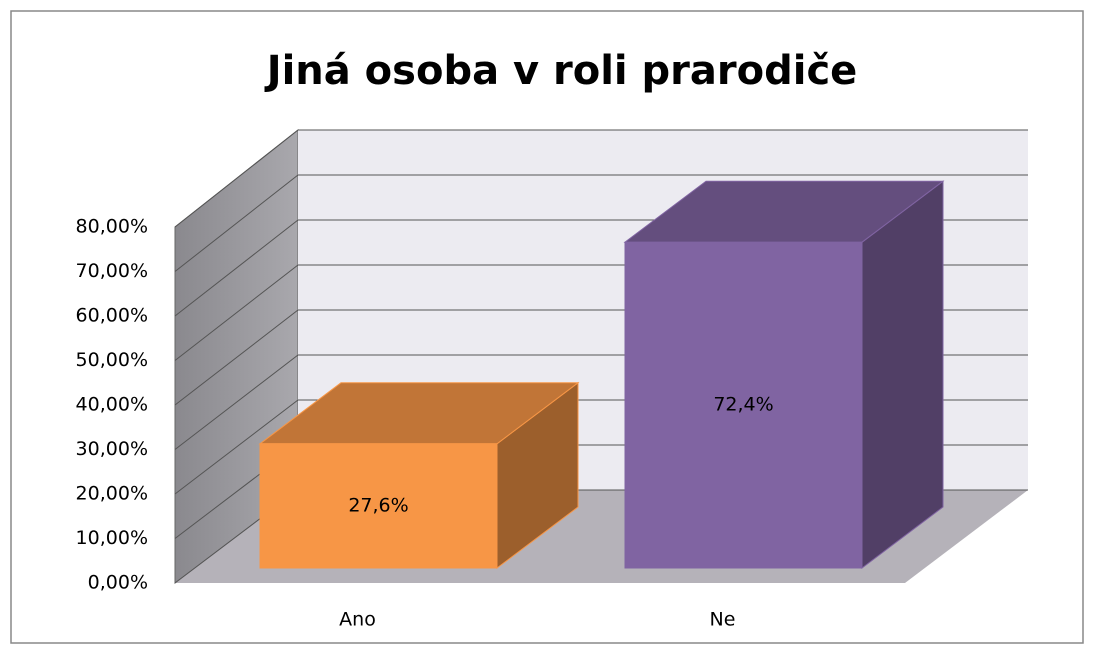 This screenshot has width=1094, height=648. I want to click on data-label: 27,6%, so click(378, 505).